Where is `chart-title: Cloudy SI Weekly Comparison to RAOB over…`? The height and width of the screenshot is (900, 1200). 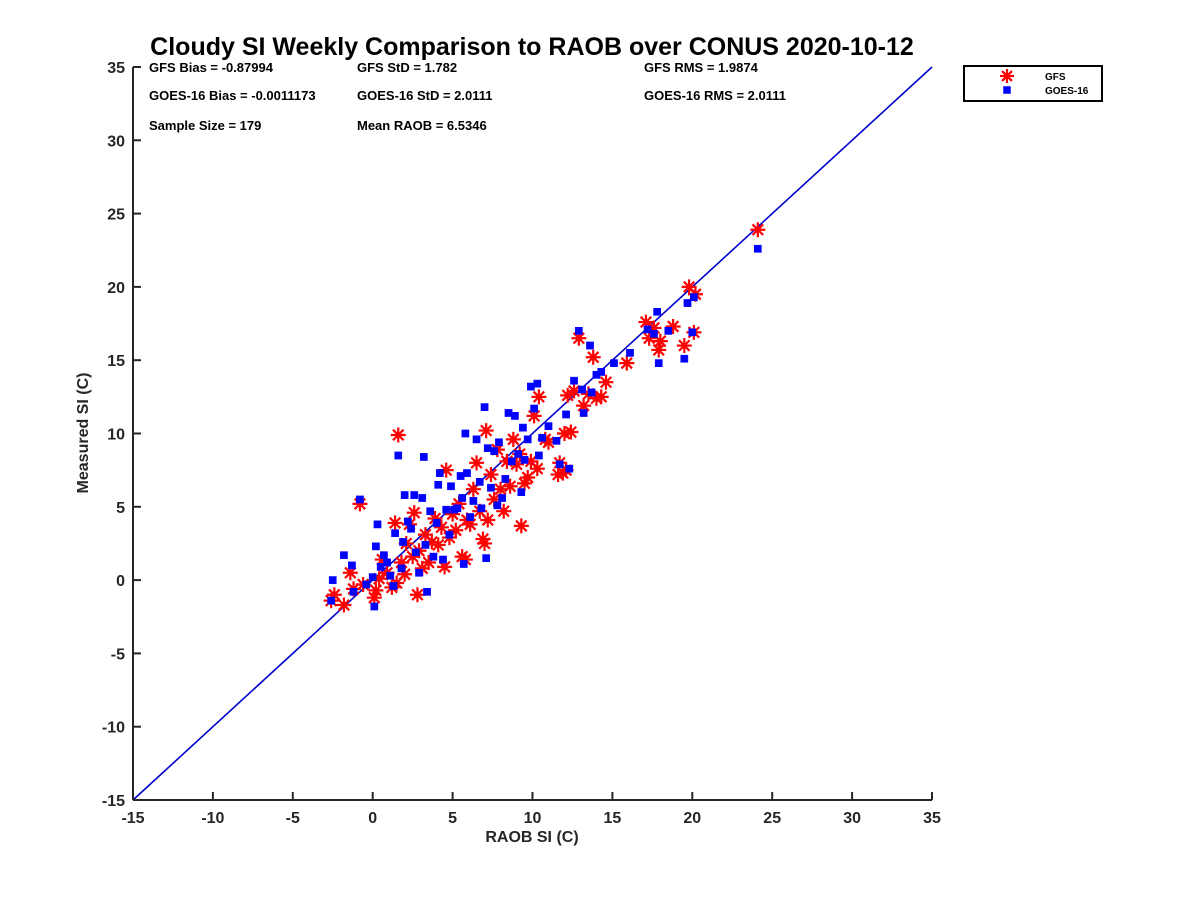
chart-title: Cloudy SI Weekly Comparison to RAOB over… is located at coordinates (532, 47).